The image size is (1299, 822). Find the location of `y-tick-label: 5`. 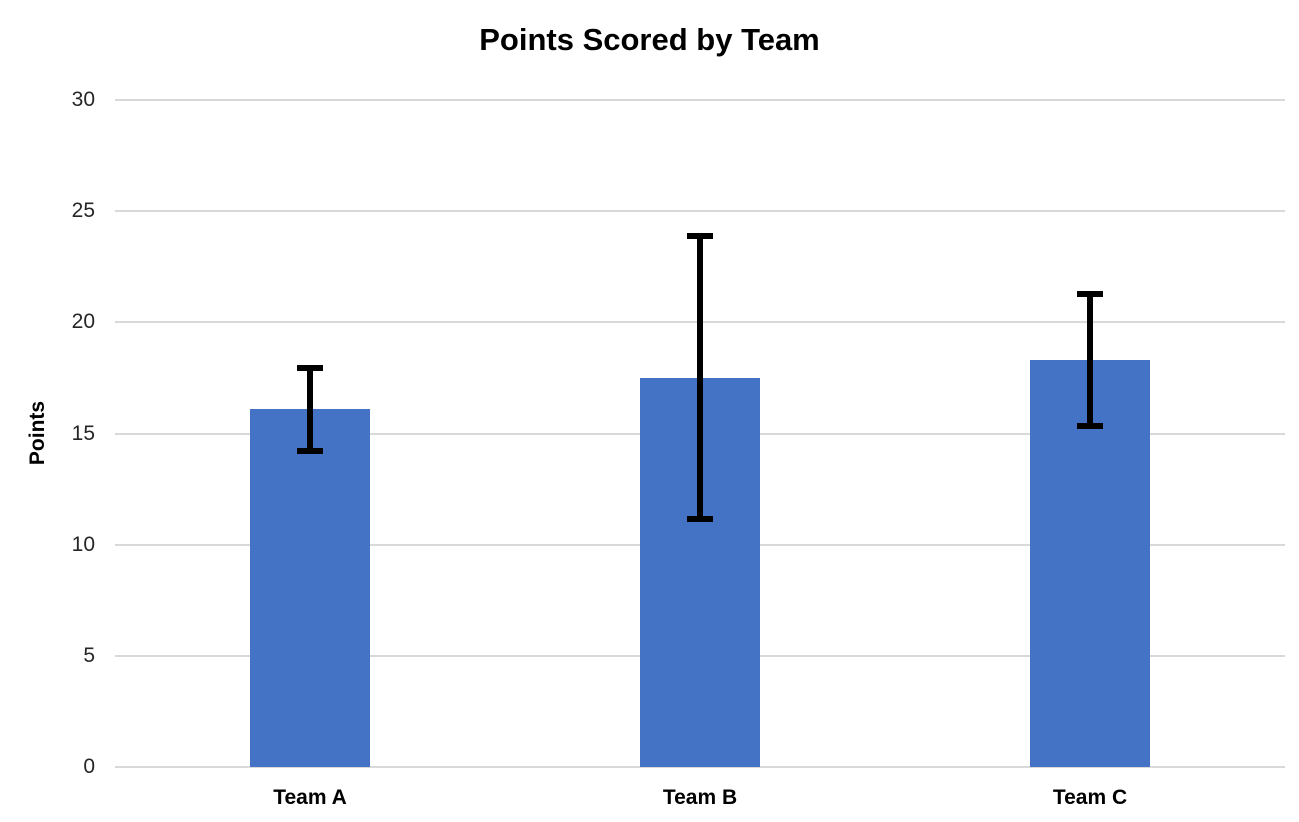

y-tick-label: 5 is located at coordinates (89, 655).